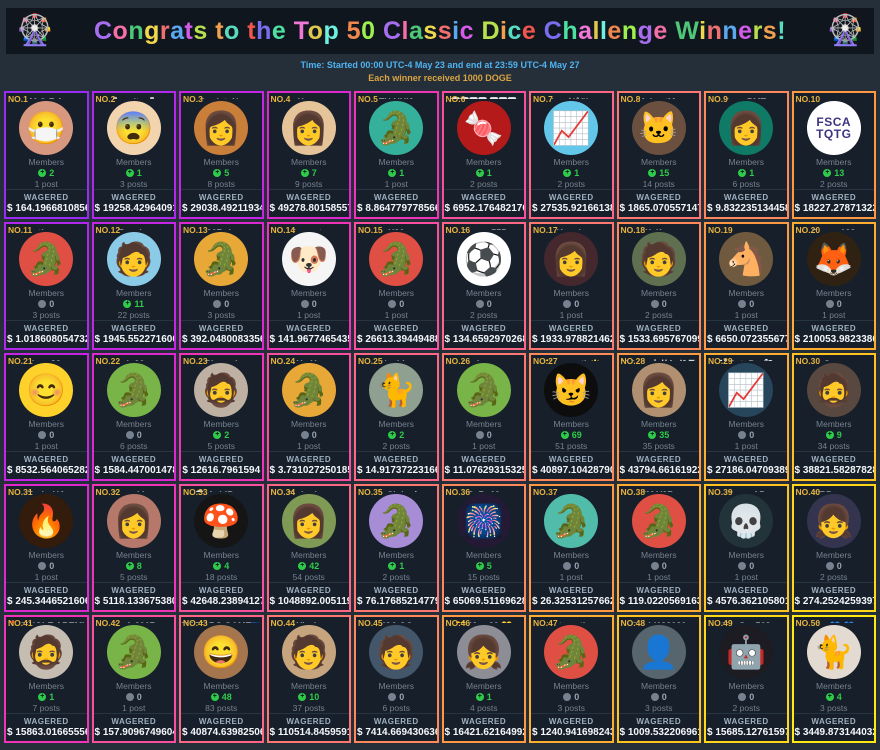 Image resolution: width=880 pixels, height=750 pixels. Describe the element at coordinates (658, 128) in the screenshot. I see `avatar: 🐱` at that location.